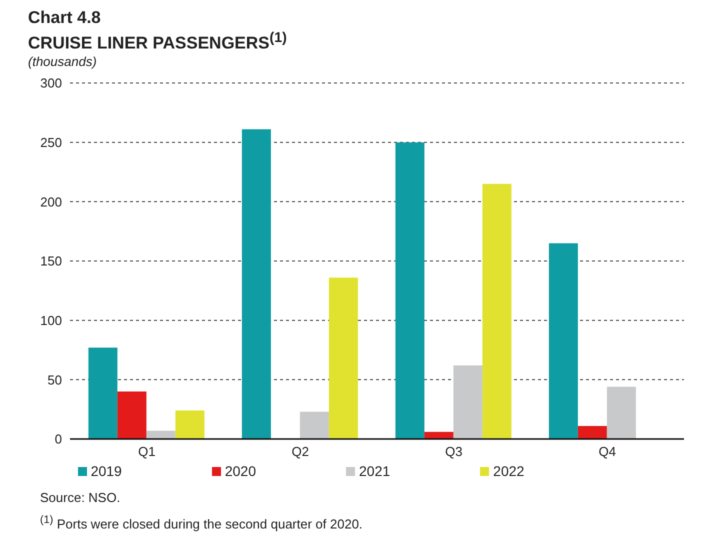 The width and height of the screenshot is (702, 554). What do you see at coordinates (240, 470) in the screenshot?
I see `legend-label: 2020` at bounding box center [240, 470].